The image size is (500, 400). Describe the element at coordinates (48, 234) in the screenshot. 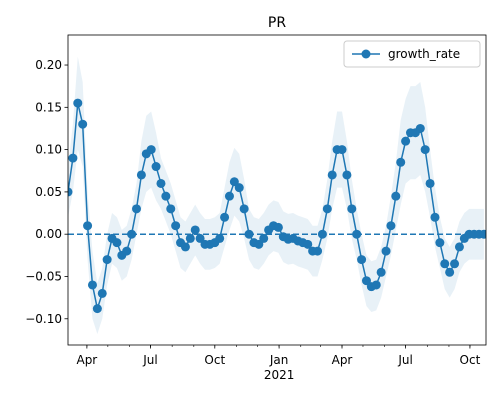

I see `y-tick-label: 0.00` at that location.